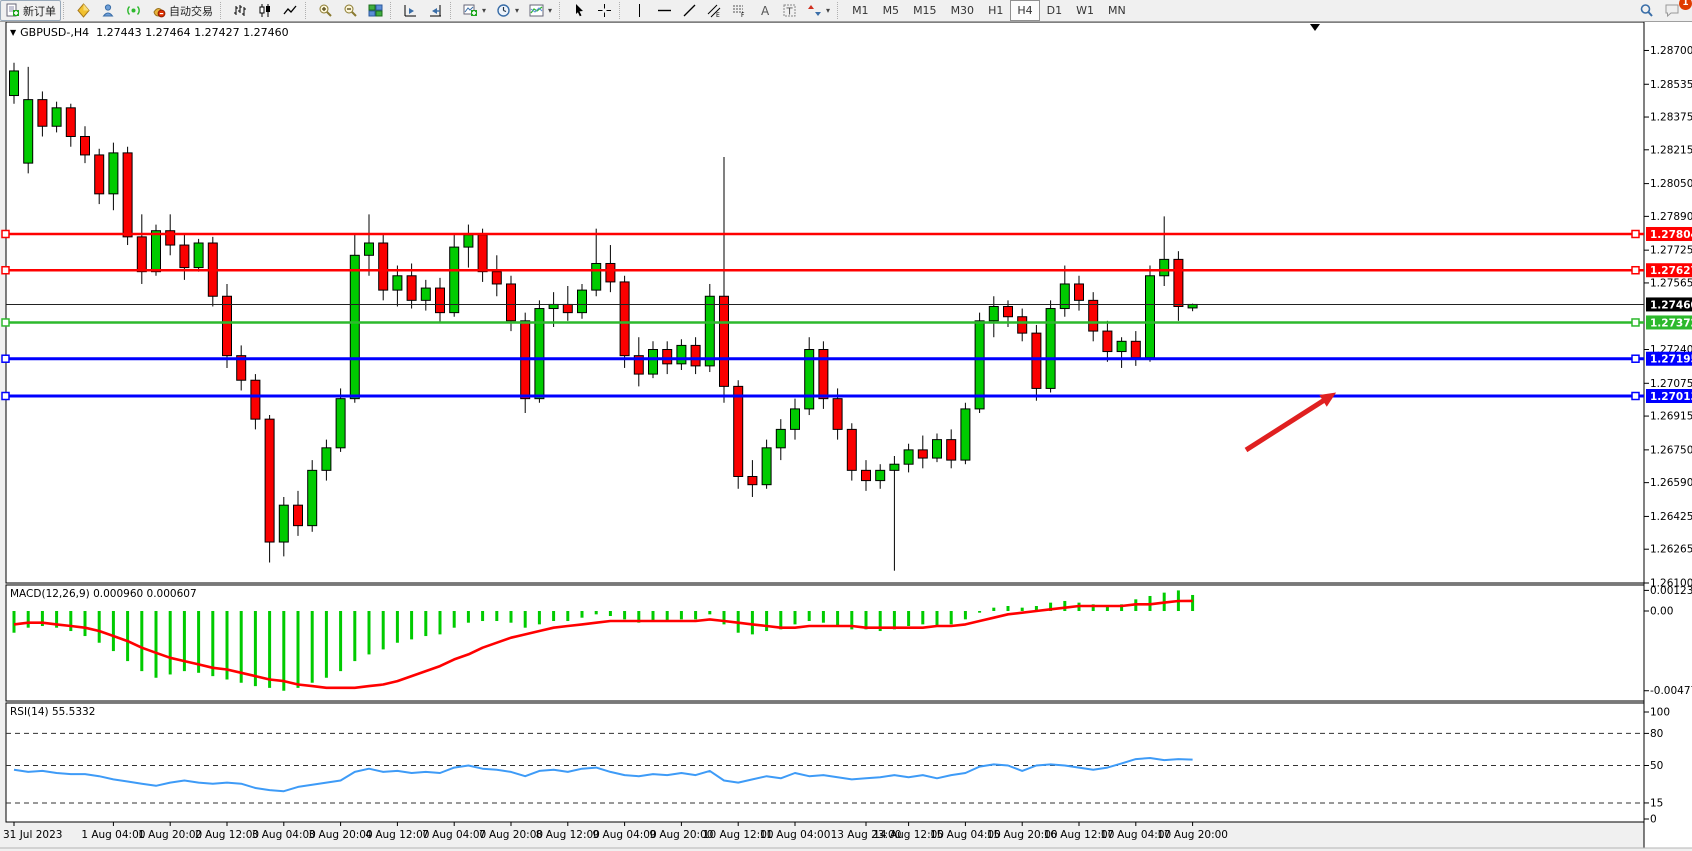  I want to click on channel-button: E, so click(714, 10).